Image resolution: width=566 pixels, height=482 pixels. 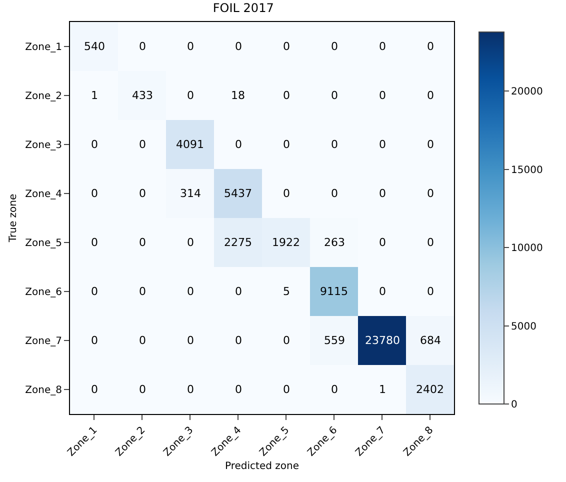 What do you see at coordinates (43, 390) in the screenshot?
I see `y-tick-label: Zone_8` at bounding box center [43, 390].